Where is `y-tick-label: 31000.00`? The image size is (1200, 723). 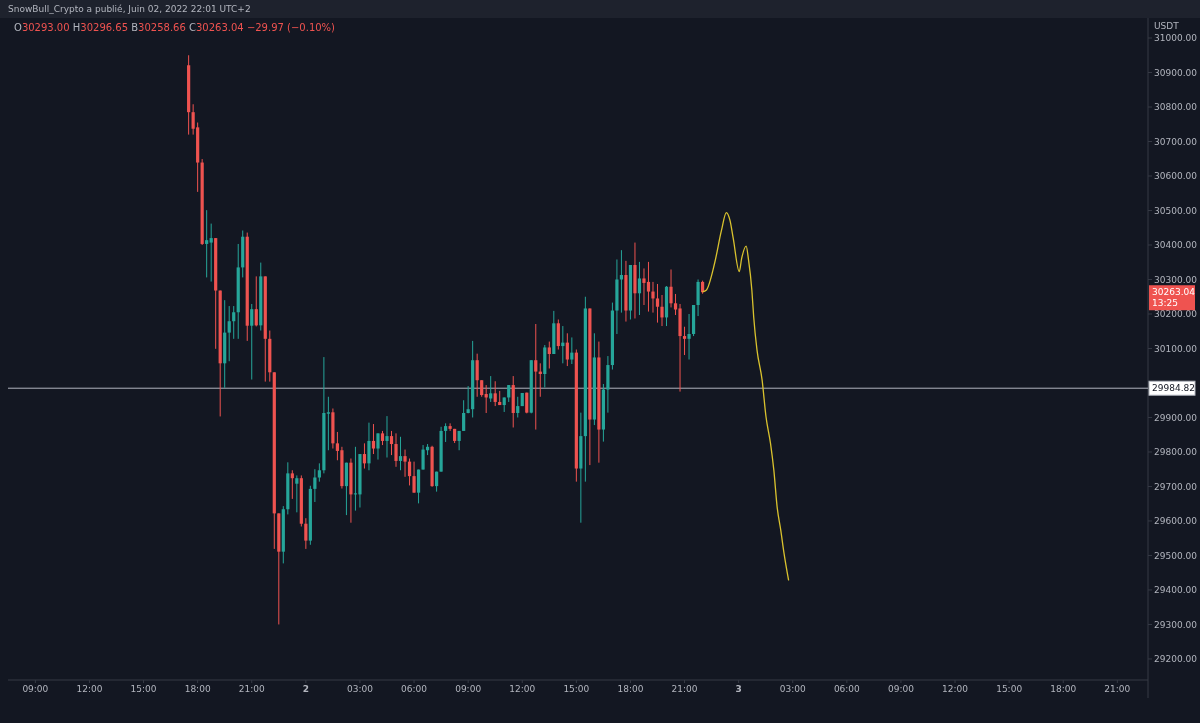
y-tick-label: 31000.00 is located at coordinates (1176, 38).